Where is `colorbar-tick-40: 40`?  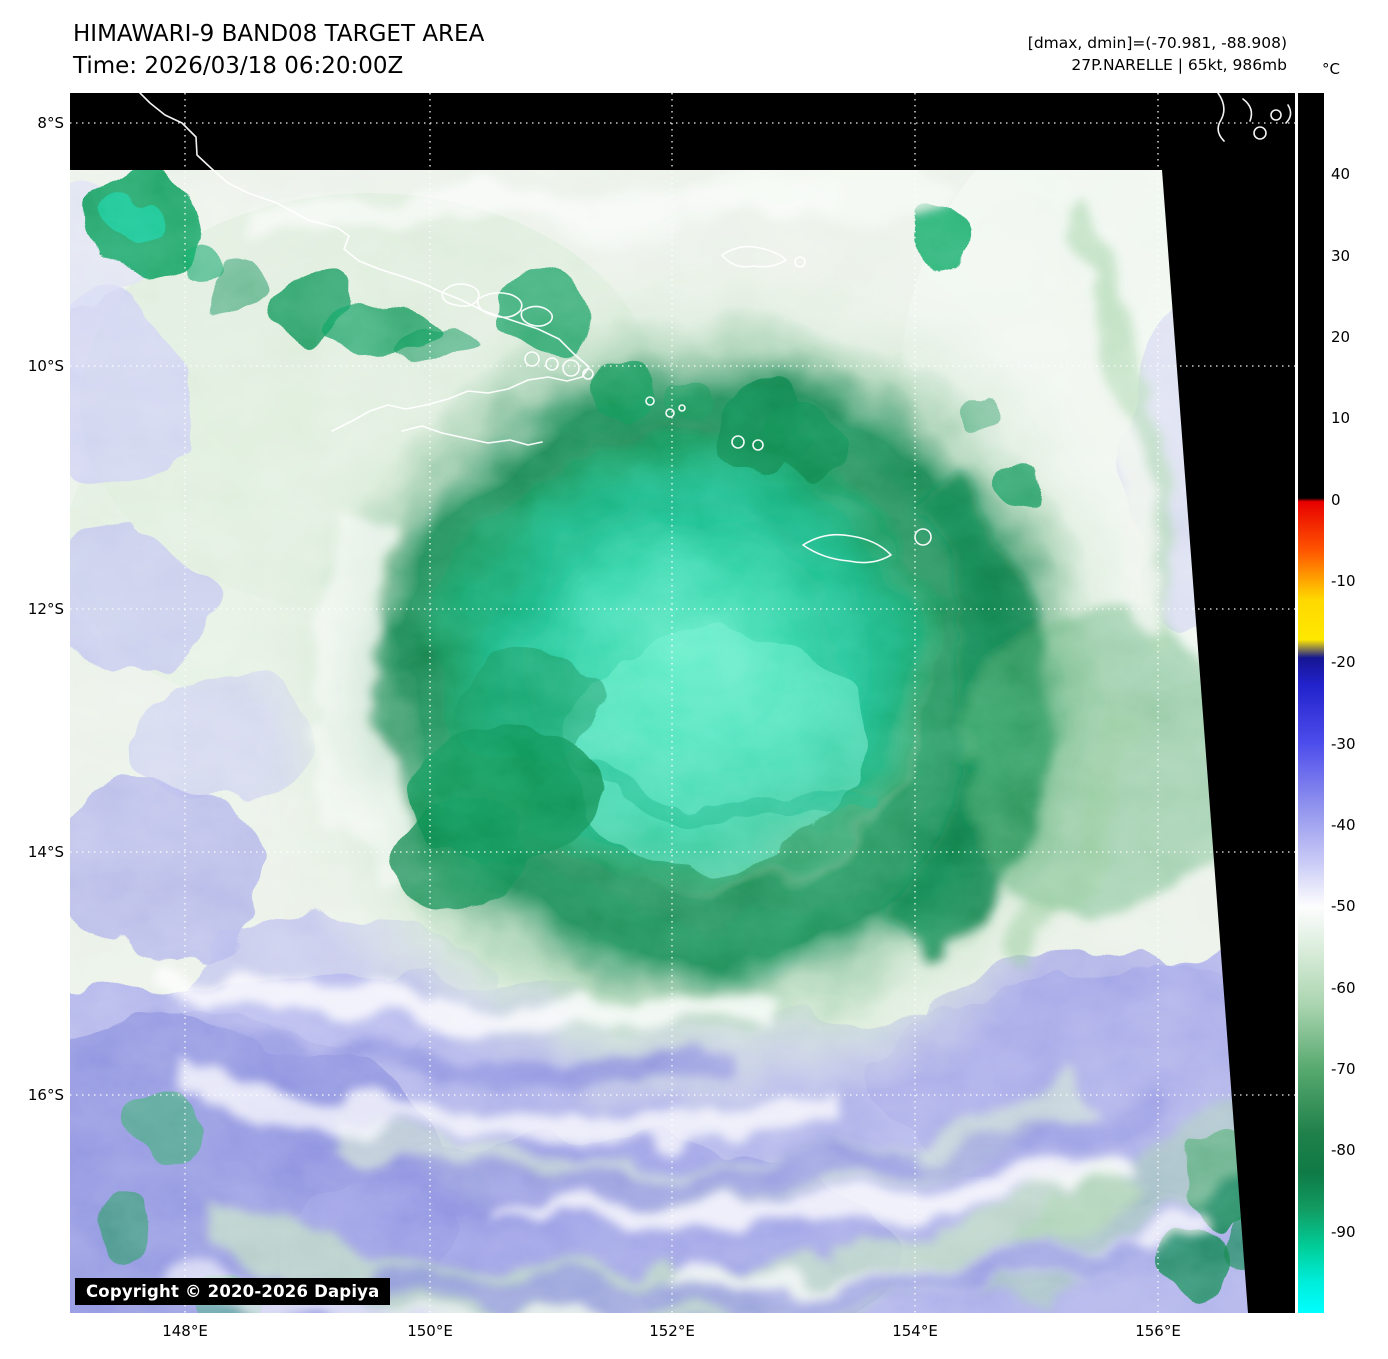
colorbar-tick-40: 40 is located at coordinates (1341, 174).